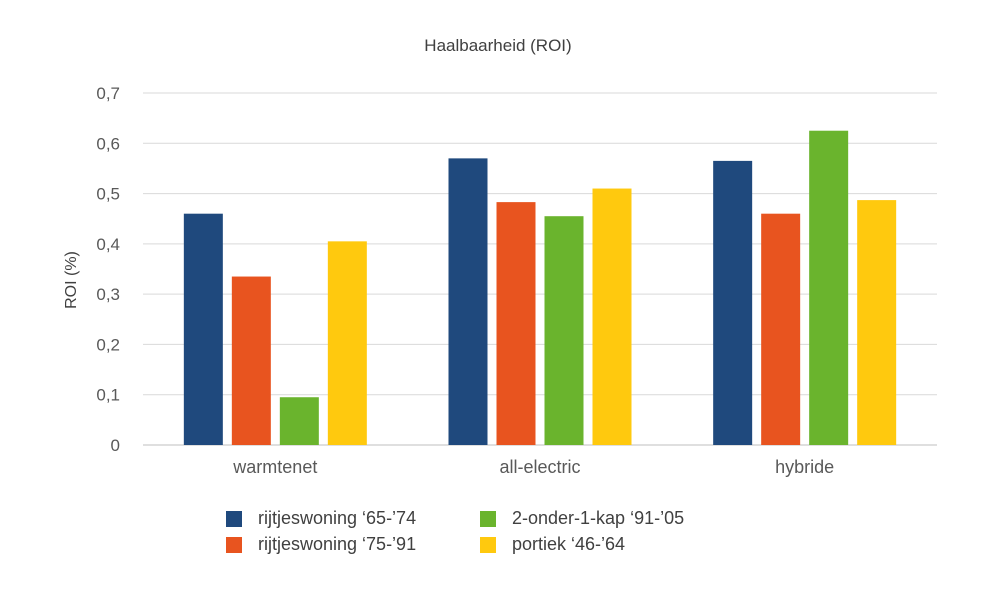 The height and width of the screenshot is (600, 1000). What do you see at coordinates (108, 344) in the screenshot?
I see `y-tick-label: 0,2` at bounding box center [108, 344].